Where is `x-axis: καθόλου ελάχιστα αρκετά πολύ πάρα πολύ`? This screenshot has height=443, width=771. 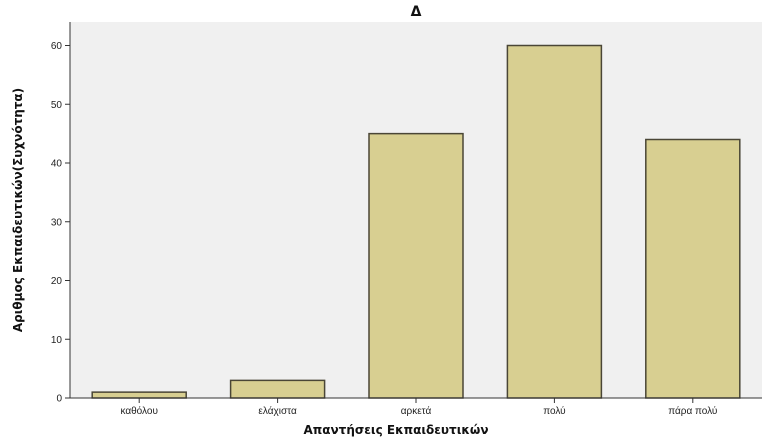 x-axis: καθόλου ελάχιστα αρκετά πολύ πάρα πολύ is located at coordinates (416, 407).